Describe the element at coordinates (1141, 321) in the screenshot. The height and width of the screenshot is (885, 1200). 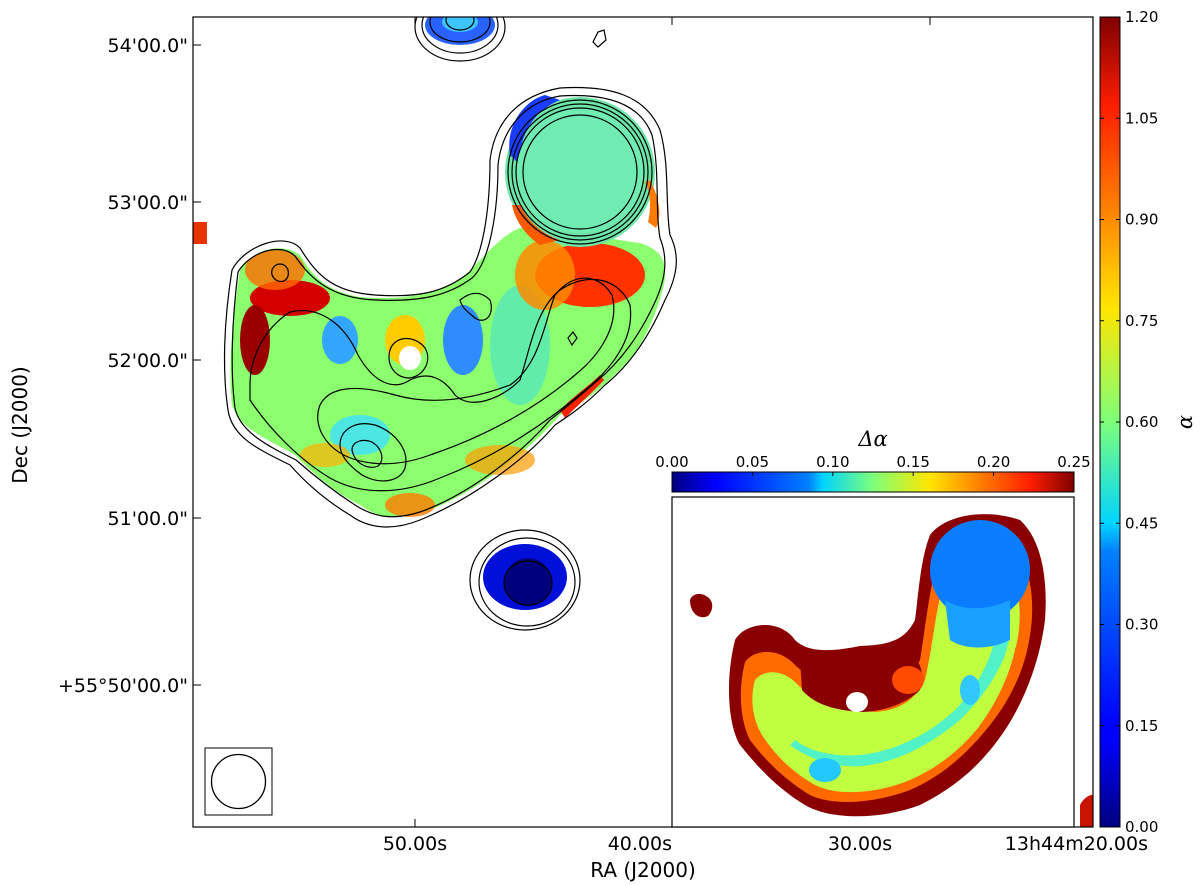
I see `alpha-colorbar-tick-label: 0.75` at that location.